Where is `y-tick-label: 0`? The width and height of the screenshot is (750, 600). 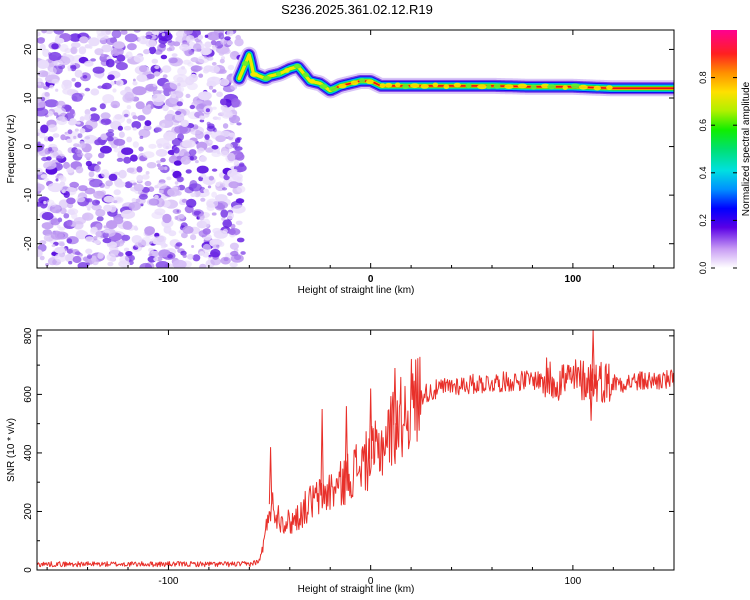
y-tick-label: 0 is located at coordinates (28, 146).